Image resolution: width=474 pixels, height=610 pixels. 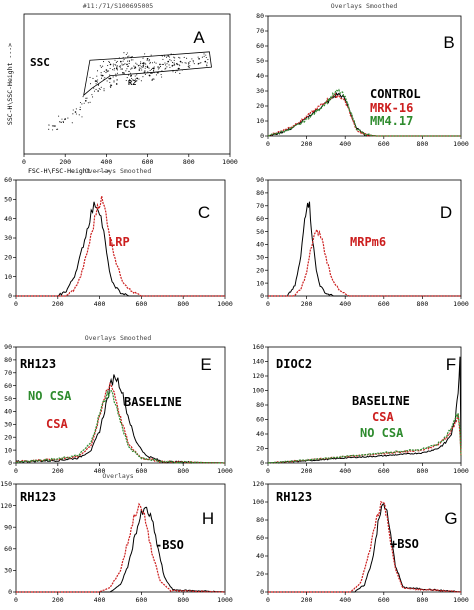 What do you see at coordinates (10, 84) in the screenshot?
I see `y-axis-label: SSC-H\SSC-Height --->` at bounding box center [10, 84].